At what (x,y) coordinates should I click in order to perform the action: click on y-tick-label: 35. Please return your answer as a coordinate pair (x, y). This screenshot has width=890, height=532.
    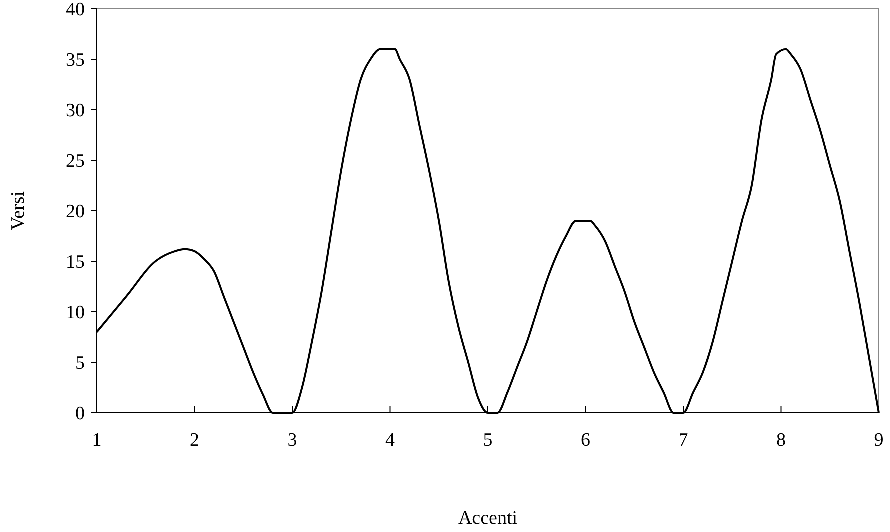
    Looking at the image, I should click on (75, 61).